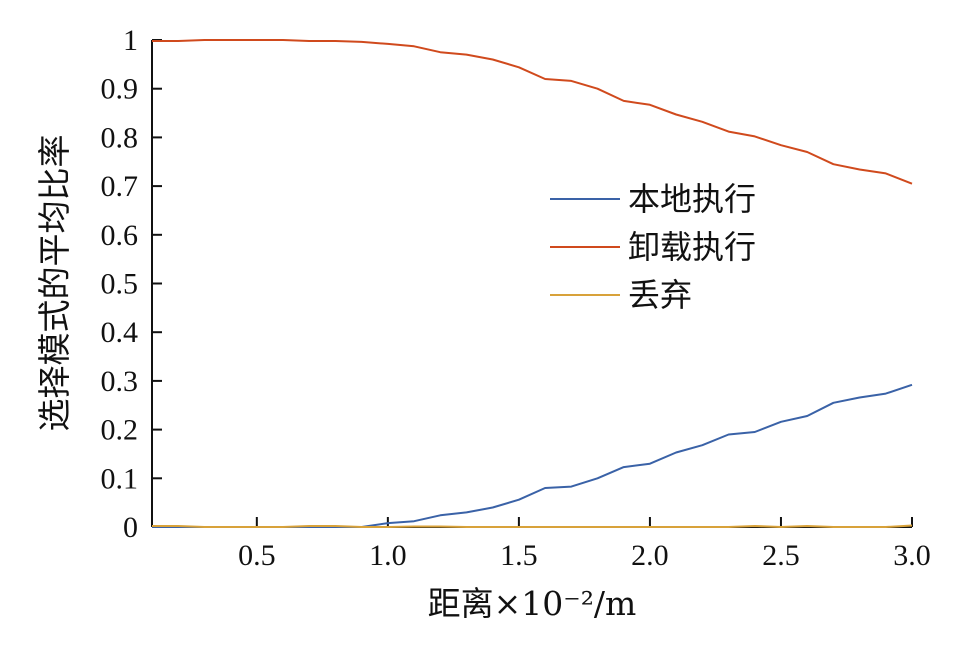 This screenshot has width=956, height=648. What do you see at coordinates (120, 430) in the screenshot?
I see `y-tick-label: 0.2` at bounding box center [120, 430].